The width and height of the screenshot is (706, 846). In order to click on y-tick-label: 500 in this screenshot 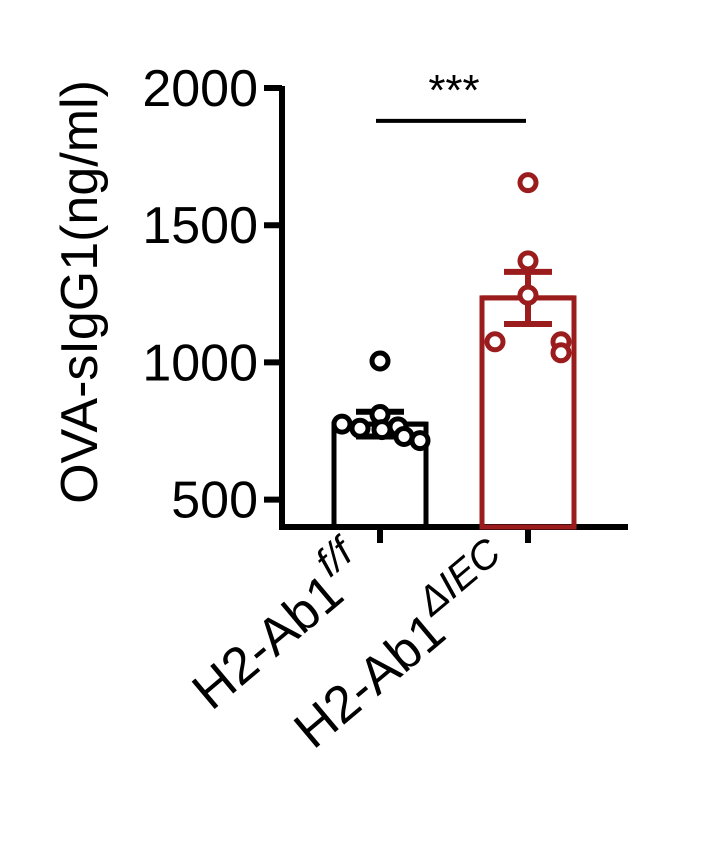, I will do `click(214, 501)`.